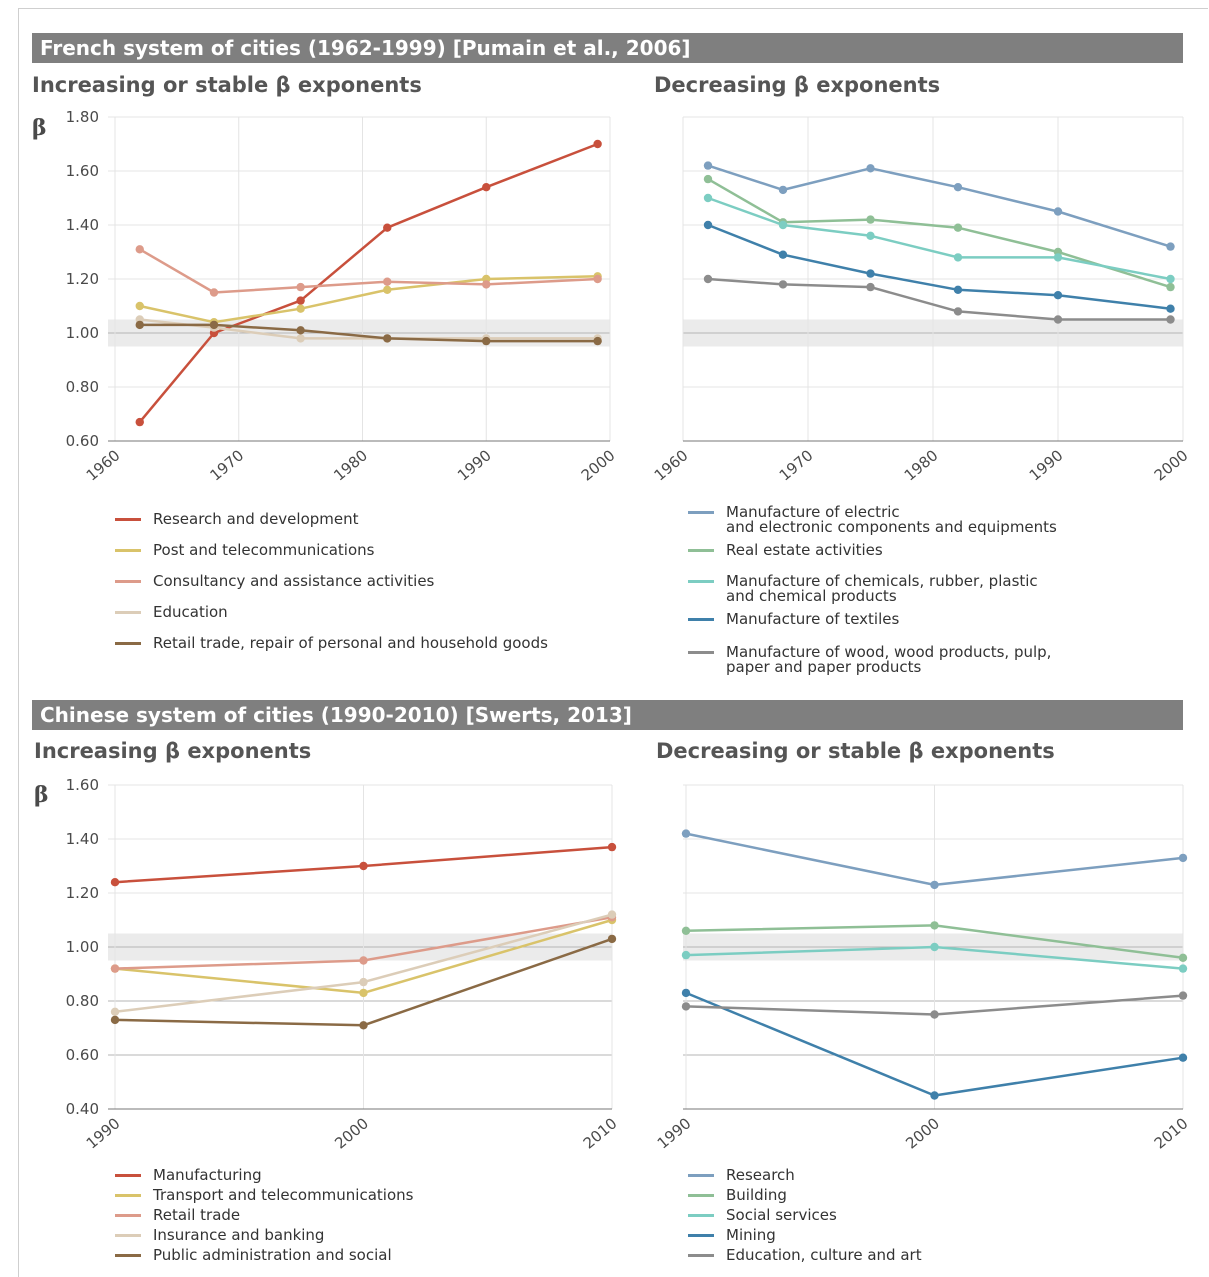 This screenshot has width=1209, height=1277. What do you see at coordinates (173, 751) in the screenshot?
I see `cn-left-subtitle: Increasing β exponents` at bounding box center [173, 751].